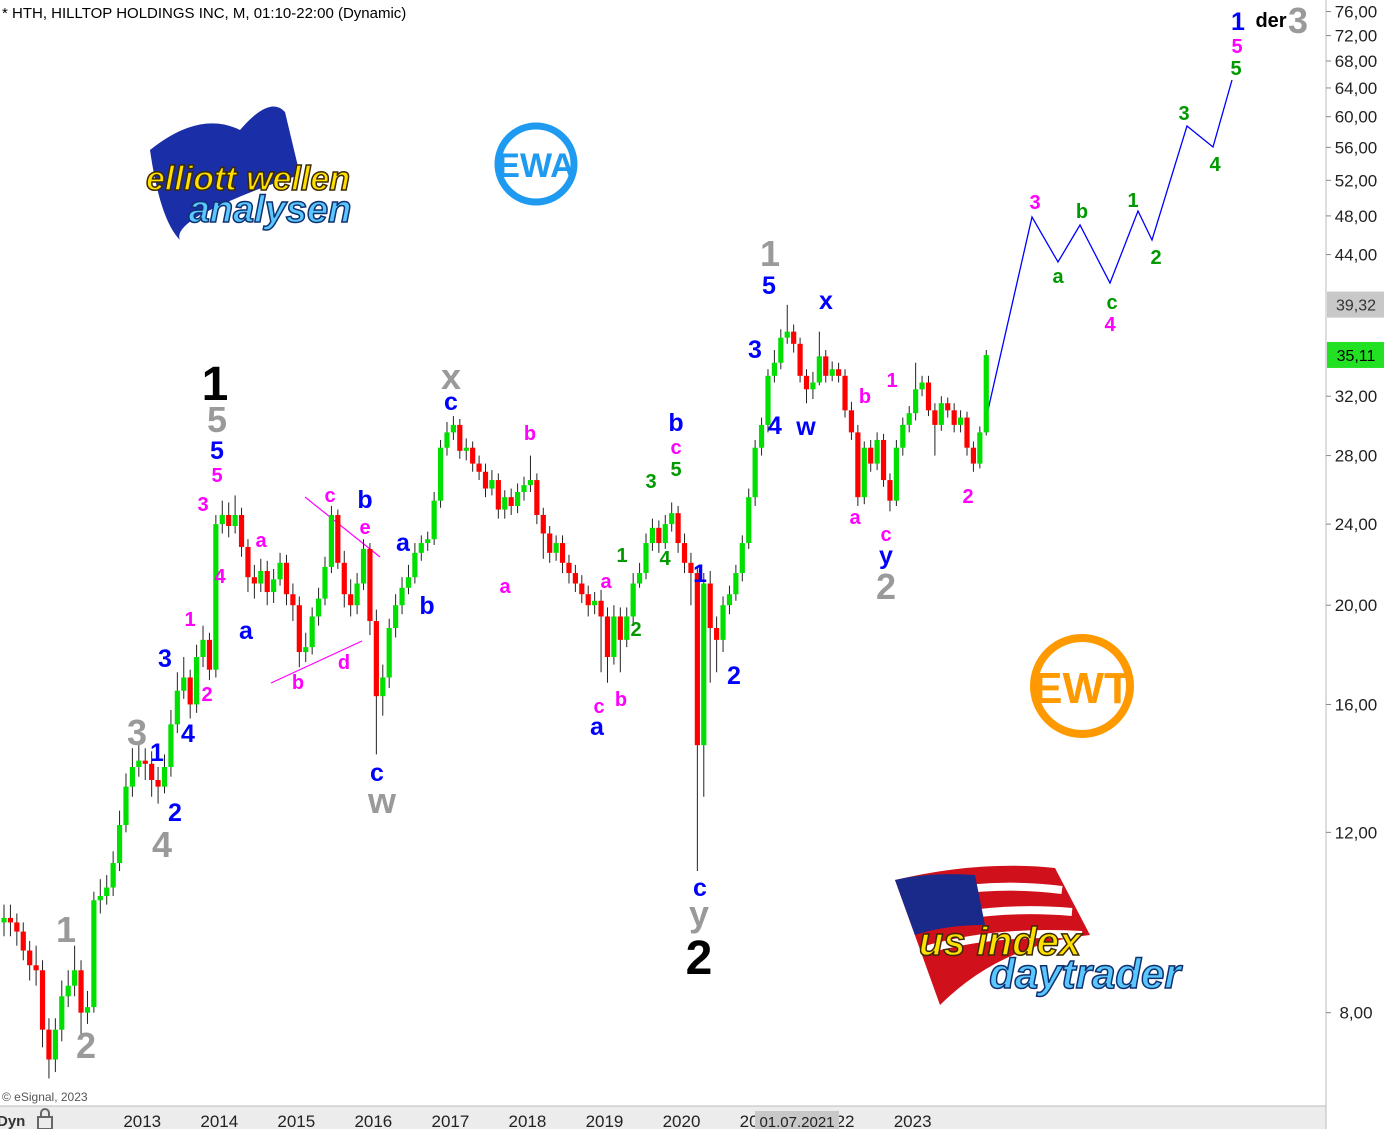 This screenshot has width=1384, height=1129. What do you see at coordinates (1356, 456) in the screenshot?
I see `y-tick-label: 28,00` at bounding box center [1356, 456].